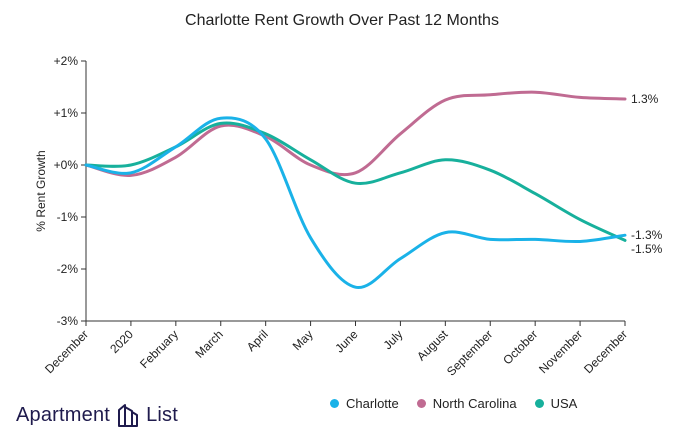 This screenshot has height=447, width=684. I want to click on logo-text-left: Apartment, so click(63, 414).